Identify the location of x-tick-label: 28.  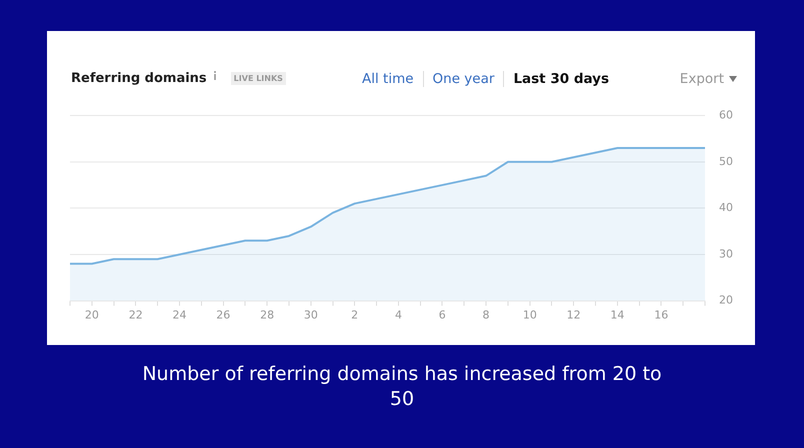
(267, 315).